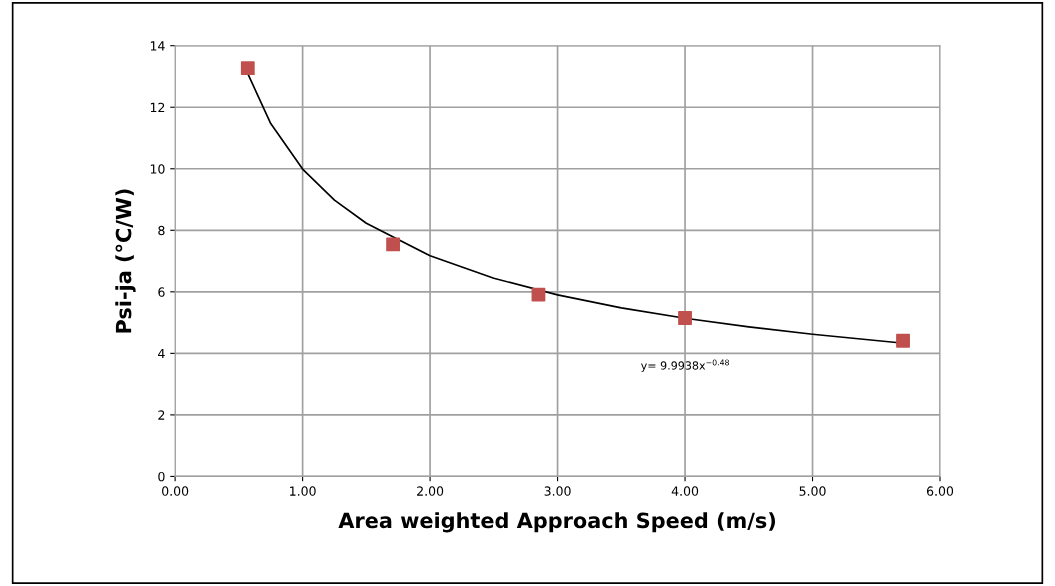 This screenshot has height=586, width=1055. What do you see at coordinates (161, 415) in the screenshot?
I see `y-tick-label: 2` at bounding box center [161, 415].